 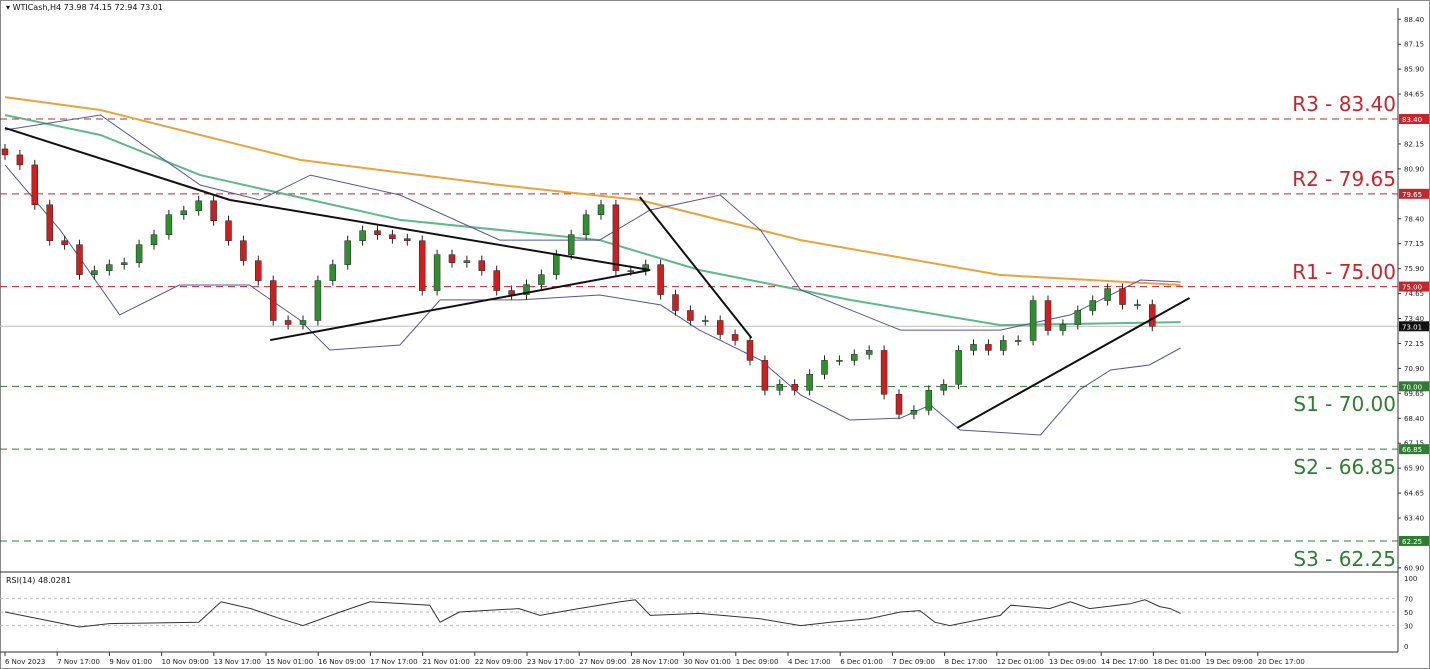 I want to click on y-tick-label: 73.40, so click(x=1414, y=319).